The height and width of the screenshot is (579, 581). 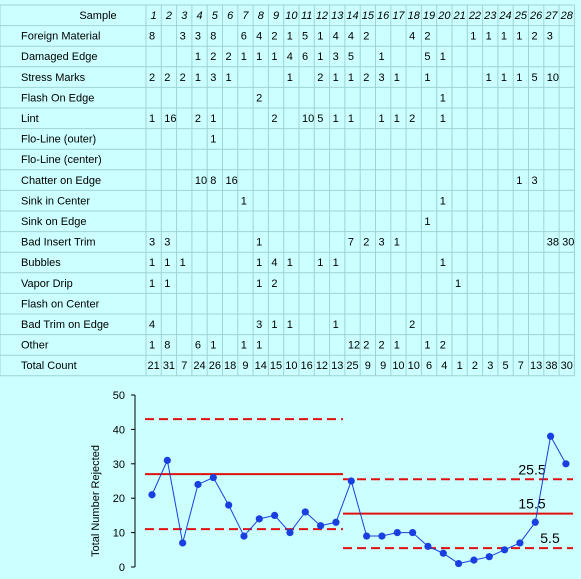 What do you see at coordinates (551, 16) in the screenshot?
I see `sample-number: 27` at bounding box center [551, 16].